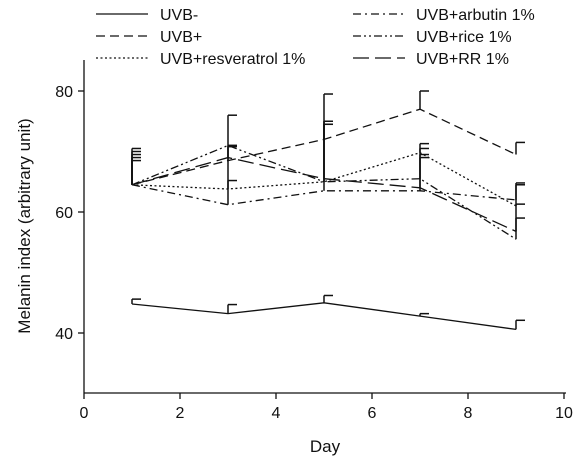 The image size is (581, 461). Describe the element at coordinates (181, 37) in the screenshot. I see `legend-label-uvb: UVB+` at that location.